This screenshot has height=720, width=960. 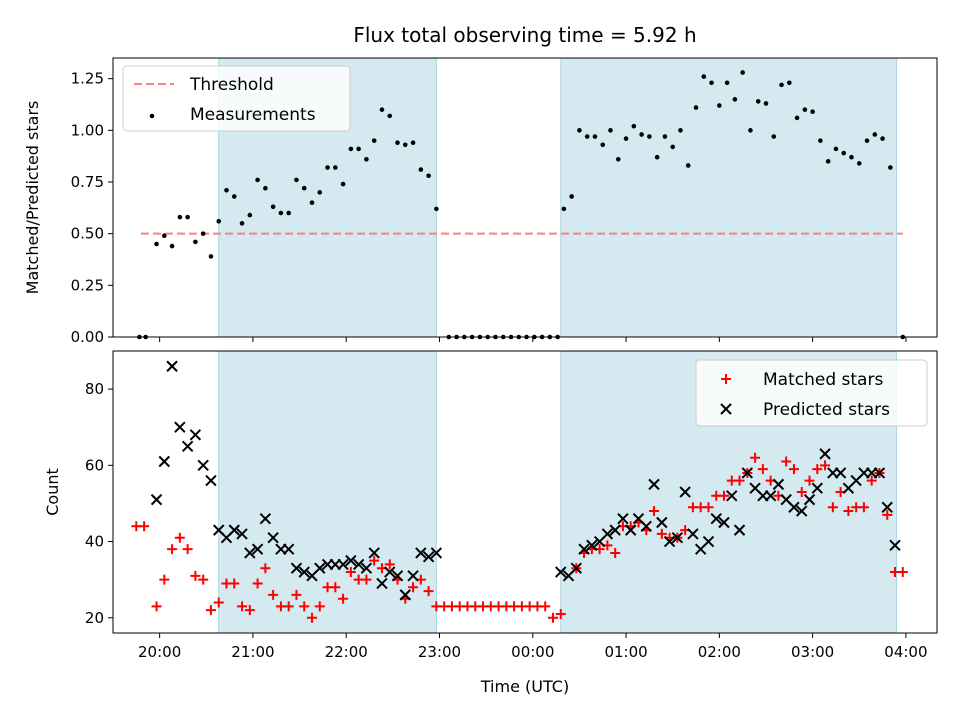 I want to click on legend-predicted-swatch, so click(x=726, y=409).